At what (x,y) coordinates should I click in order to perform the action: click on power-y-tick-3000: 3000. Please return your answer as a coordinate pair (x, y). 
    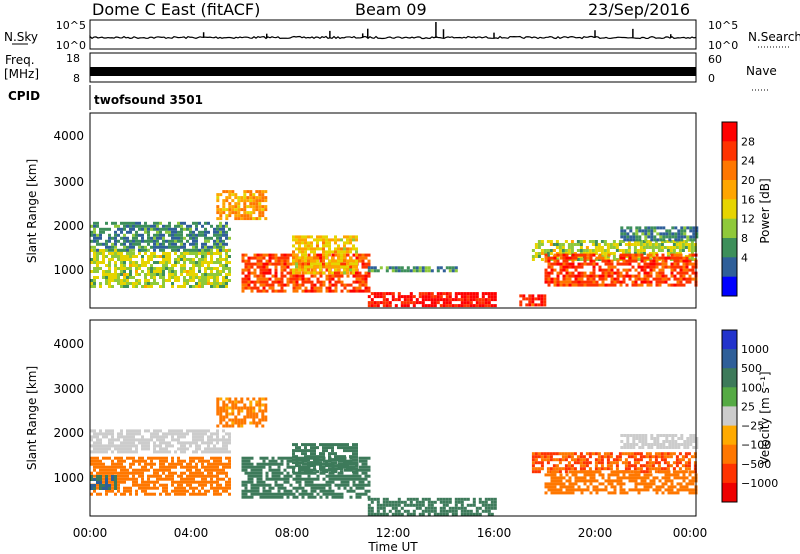
    Looking at the image, I should click on (68, 182).